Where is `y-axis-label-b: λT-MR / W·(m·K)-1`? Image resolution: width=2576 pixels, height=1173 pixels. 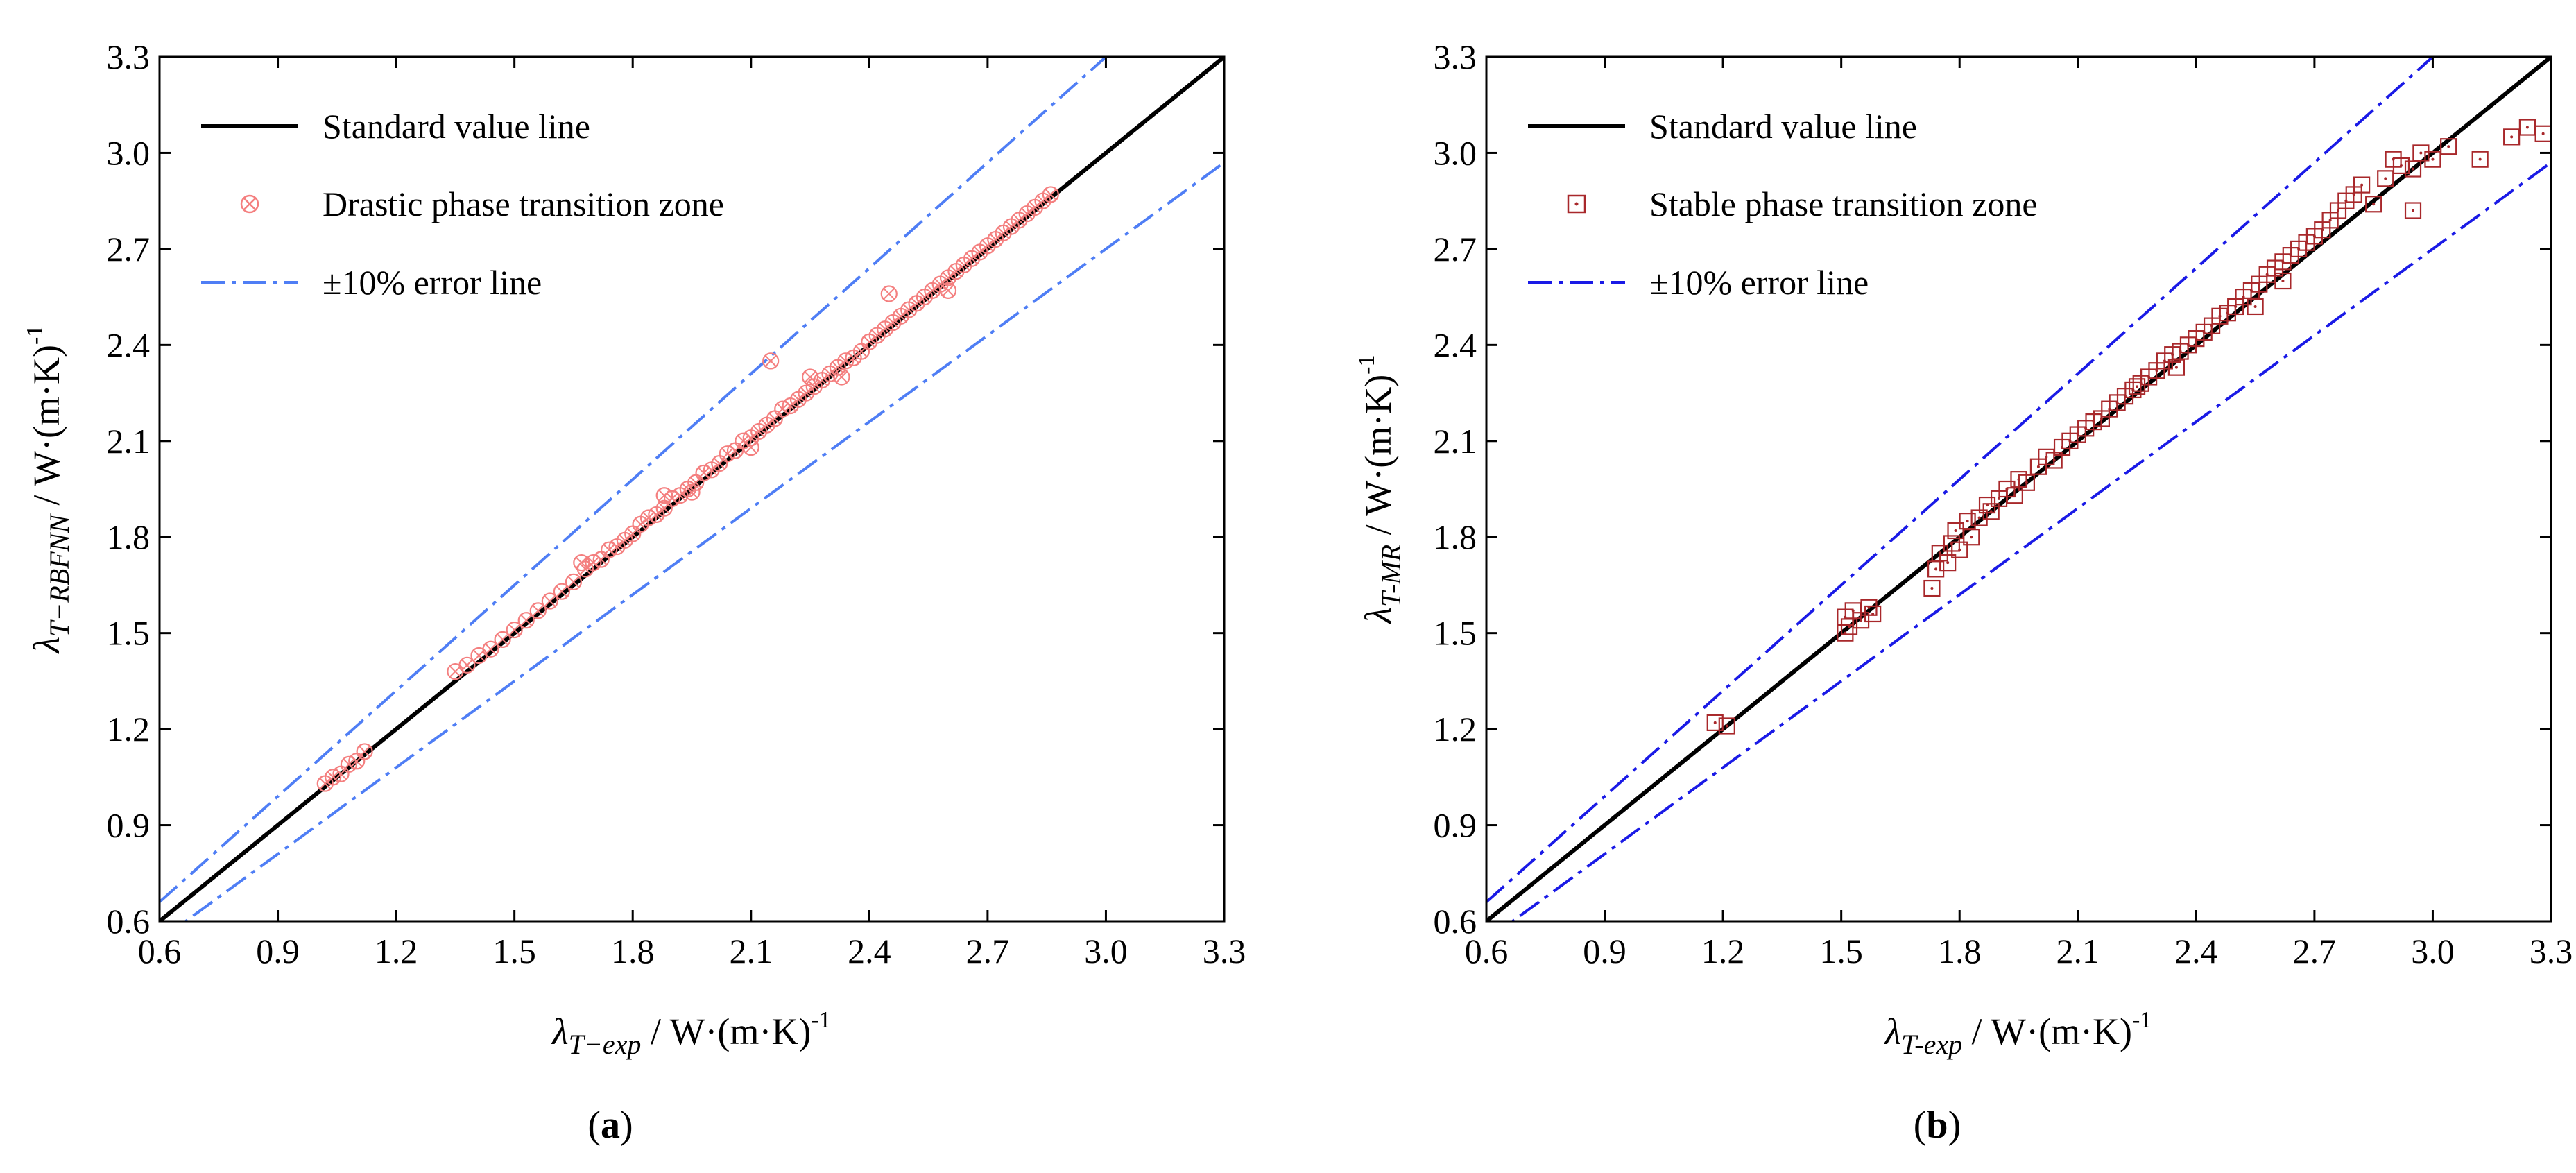 y-axis-label-b: λT-MR / W·(m·K)-1 is located at coordinates (1380, 489).